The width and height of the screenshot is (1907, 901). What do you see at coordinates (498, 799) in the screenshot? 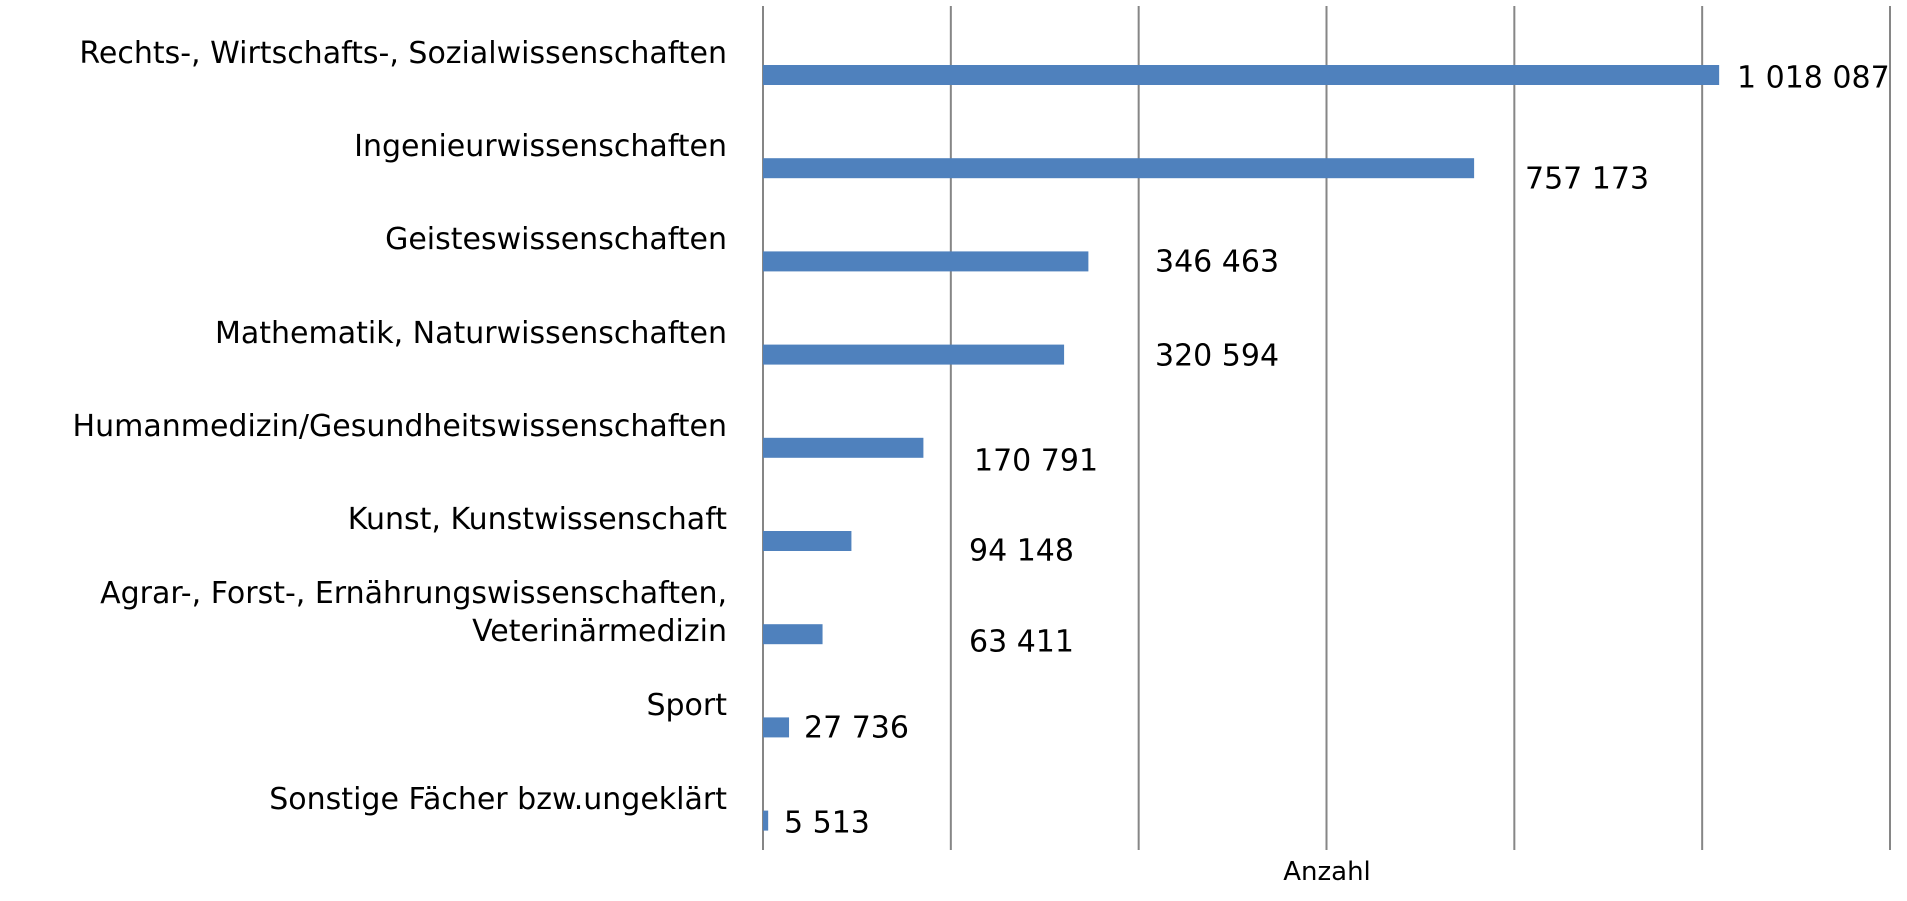
I see `category-label: Sonstige Fächer bzw.ungeklärt` at bounding box center [498, 799].